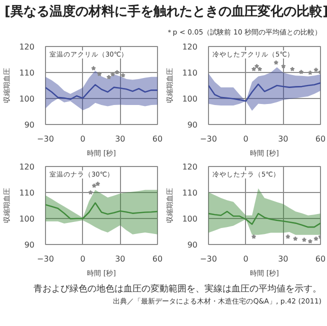  What do you see at coordinates (178, 289) in the screenshot?
I see `text: 青および緑色の地色は血圧の変動範囲を、実線は血圧の平均値を示す。` at bounding box center [178, 289].